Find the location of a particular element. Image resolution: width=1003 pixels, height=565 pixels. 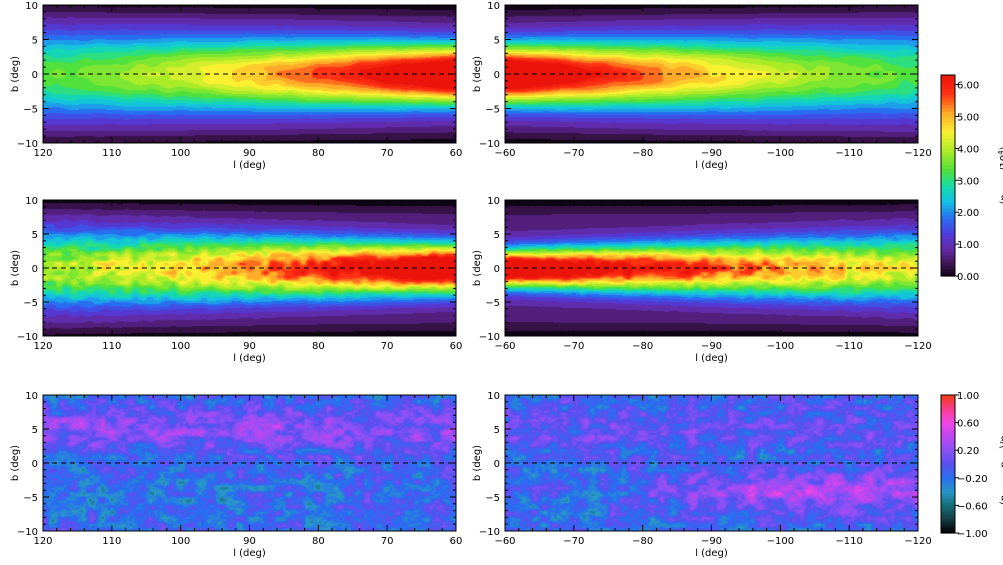

x-tick-label: 70 is located at coordinates (387, 541).